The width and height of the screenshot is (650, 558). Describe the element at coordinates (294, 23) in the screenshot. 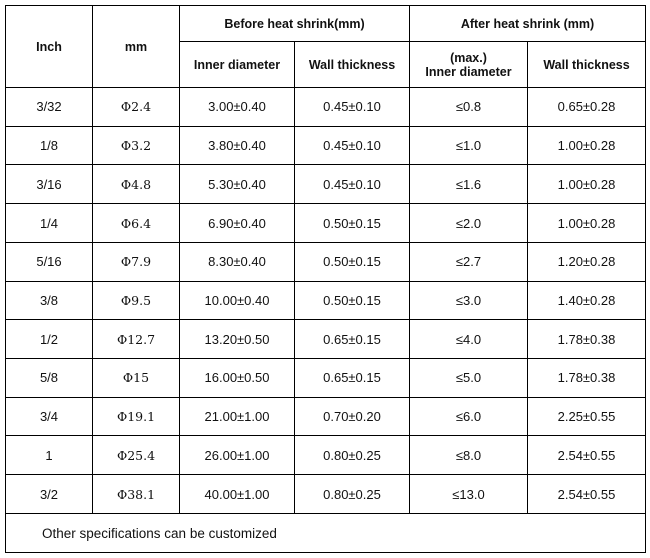

I see `header-before-group: Before heat shrink(mm)` at that location.